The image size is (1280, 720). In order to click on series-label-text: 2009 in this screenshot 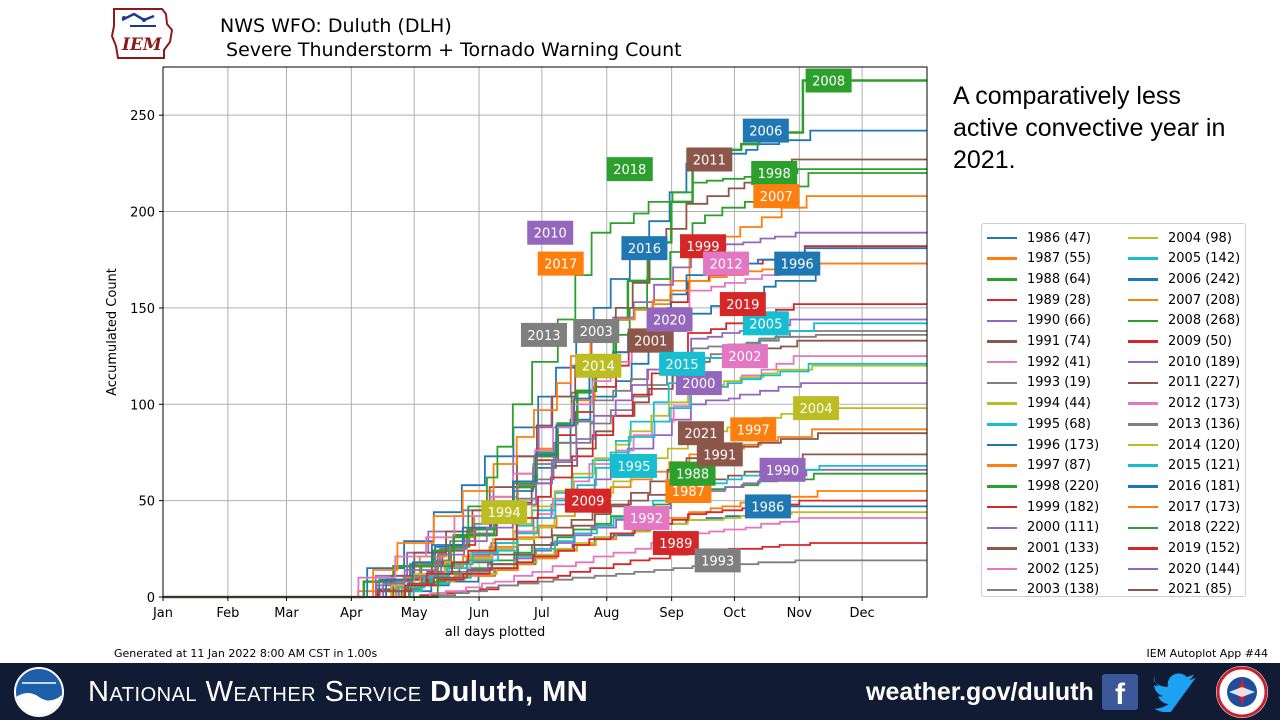, I will do `click(587, 502)`.